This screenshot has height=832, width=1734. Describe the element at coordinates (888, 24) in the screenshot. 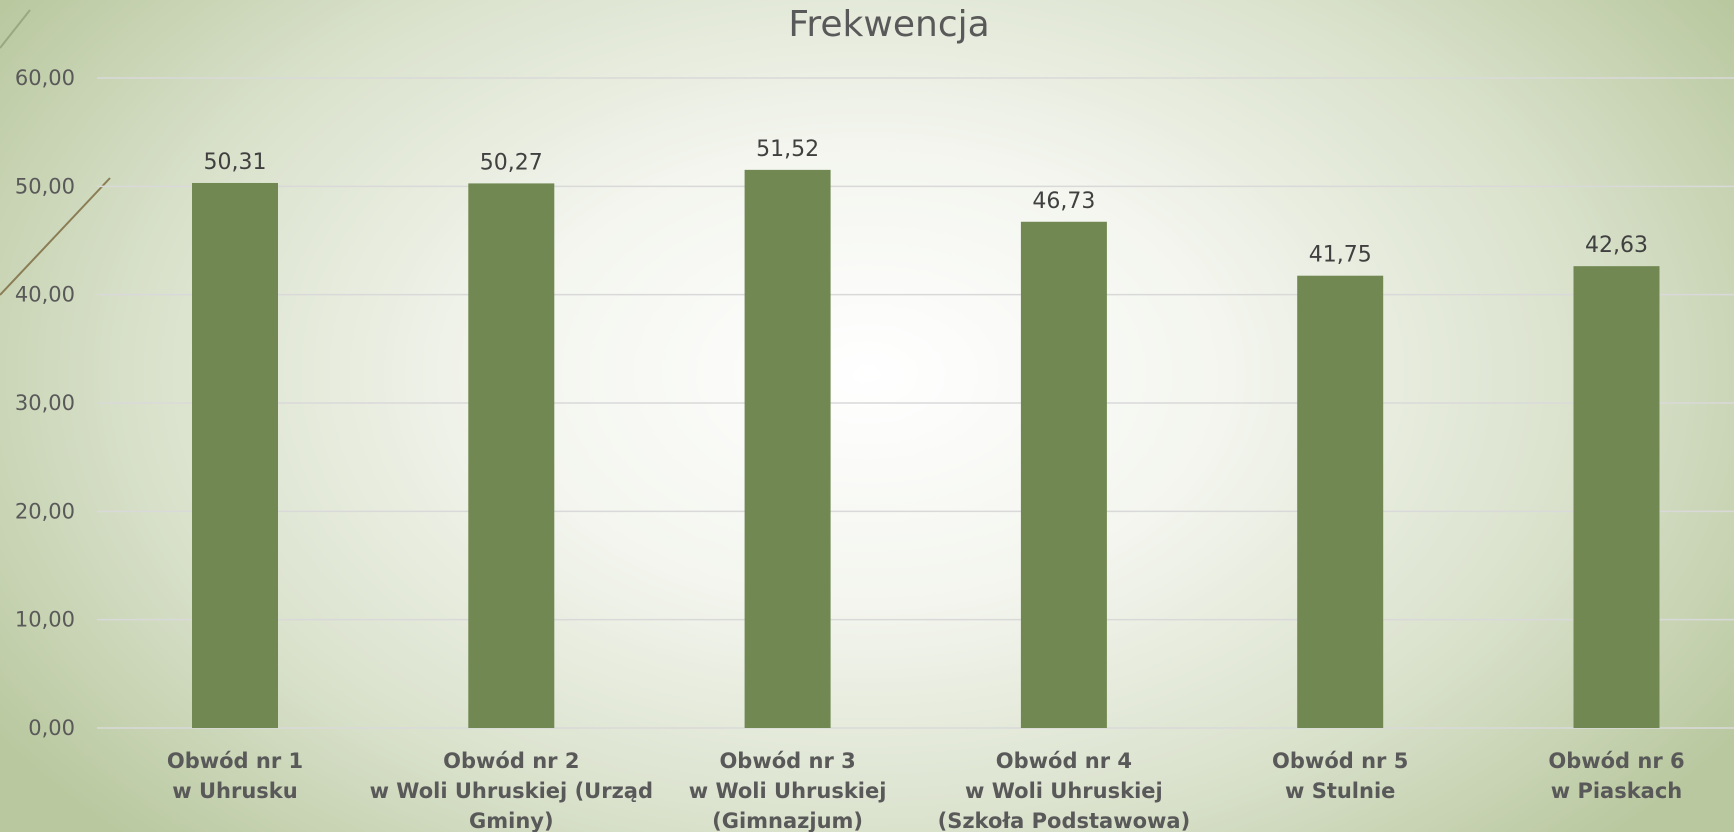

I see `chart-title: Frekwencja` at that location.